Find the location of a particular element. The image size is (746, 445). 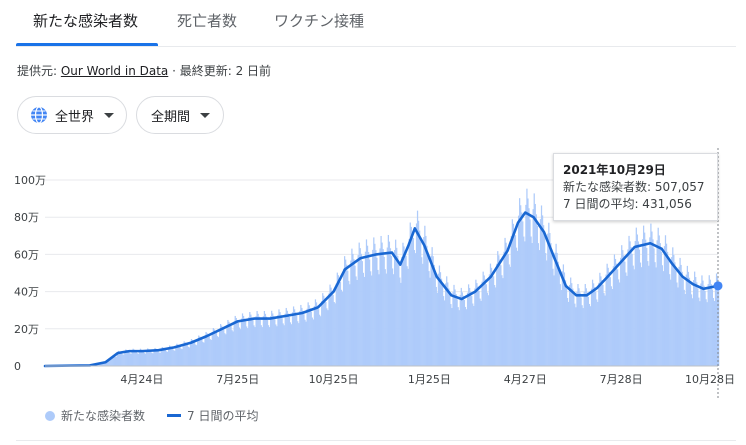

source-prefix: 提供元: is located at coordinates (39, 71).